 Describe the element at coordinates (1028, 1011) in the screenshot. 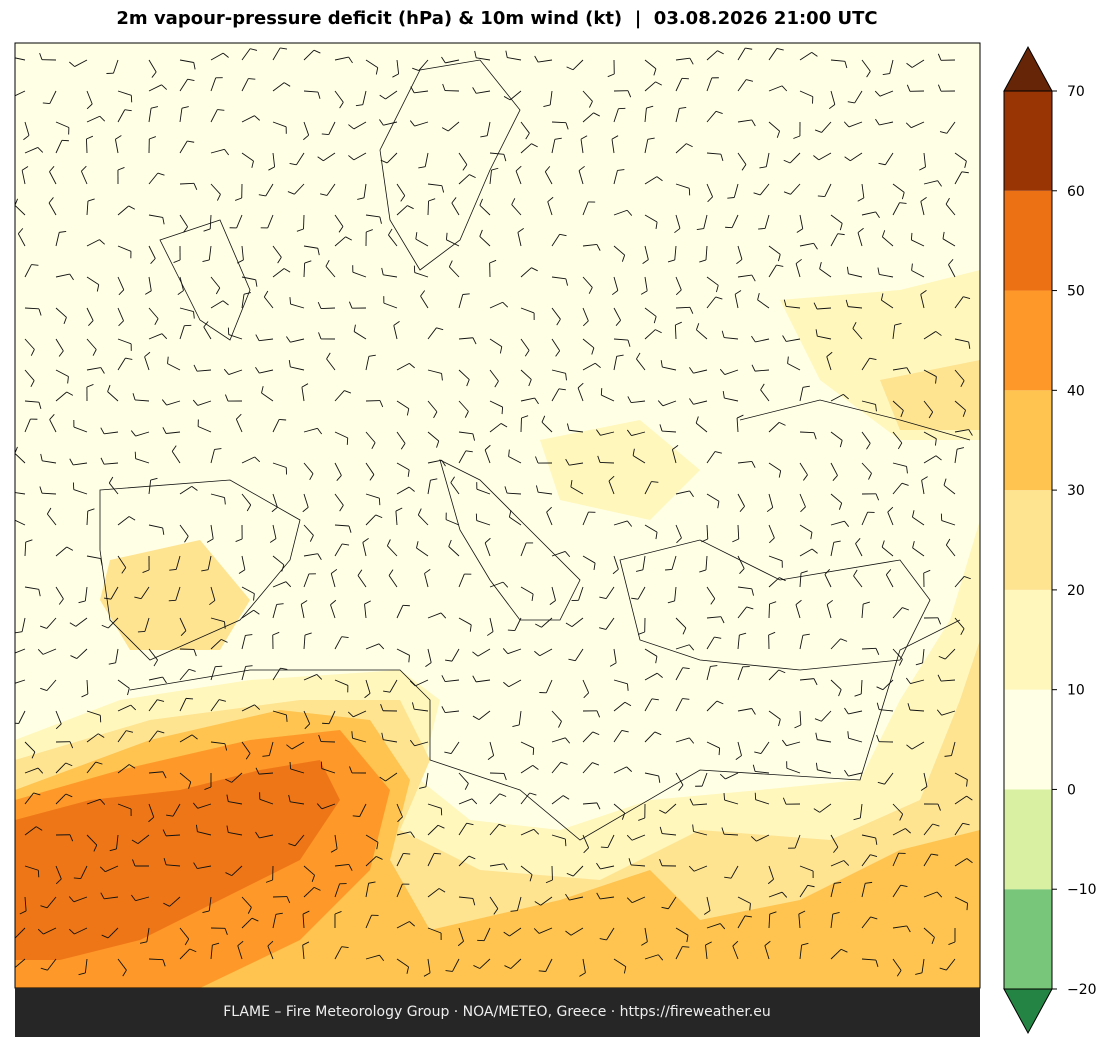

I see `colorbar-extend-low` at that location.